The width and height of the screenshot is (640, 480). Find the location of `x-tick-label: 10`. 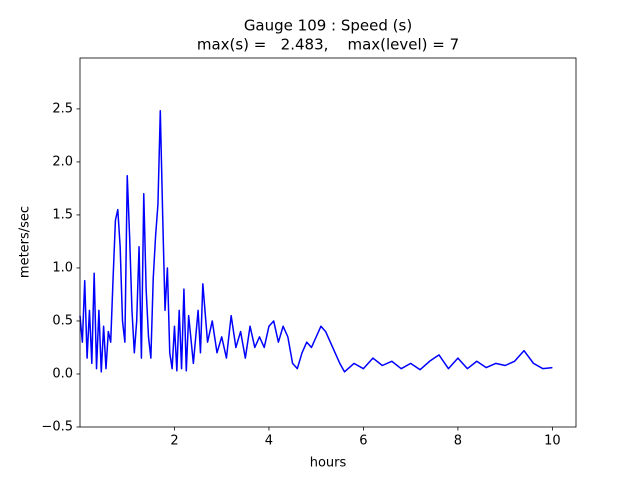

x-tick-label: 10 is located at coordinates (552, 441).